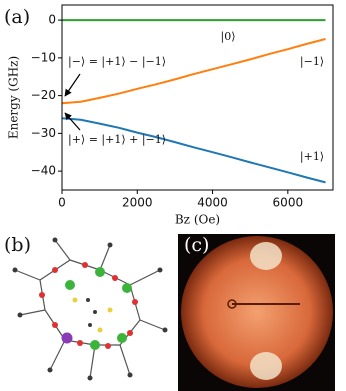  What do you see at coordinates (288, 203) in the screenshot?
I see `x-tick-label: 6000` at bounding box center [288, 203].